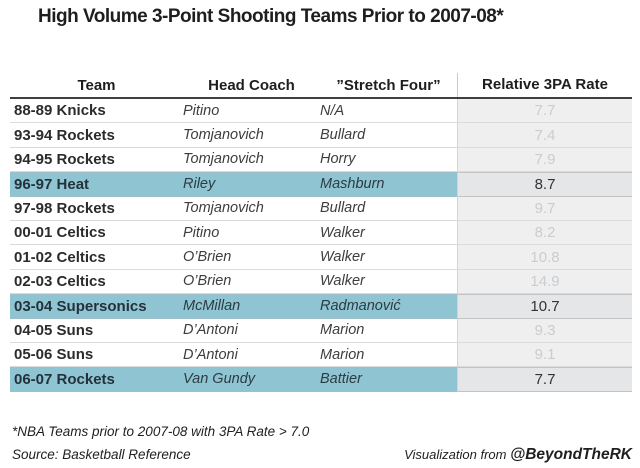 This screenshot has height=468, width=640. I want to click on rate-cell: 14.9, so click(544, 282).